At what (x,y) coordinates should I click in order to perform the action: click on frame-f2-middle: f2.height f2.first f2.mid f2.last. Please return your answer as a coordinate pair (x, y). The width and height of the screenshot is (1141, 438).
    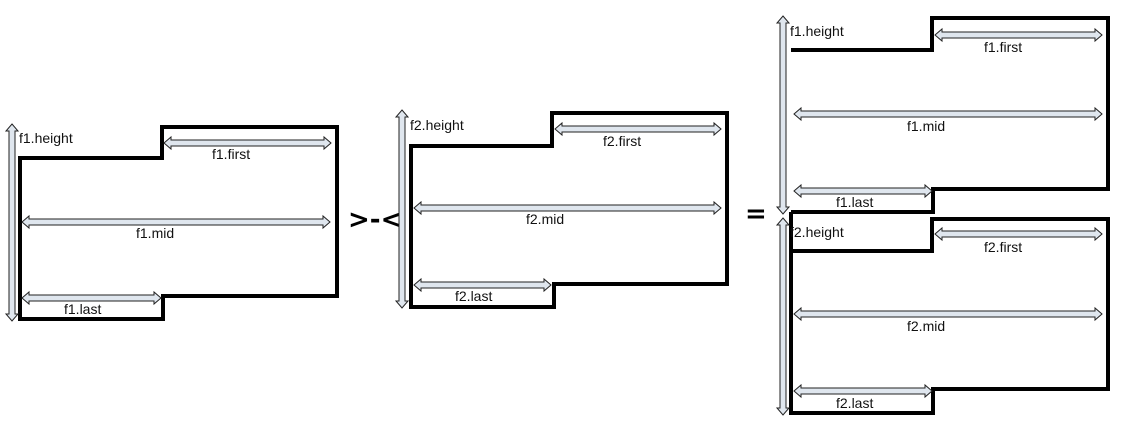
    Looking at the image, I should click on (561, 209).